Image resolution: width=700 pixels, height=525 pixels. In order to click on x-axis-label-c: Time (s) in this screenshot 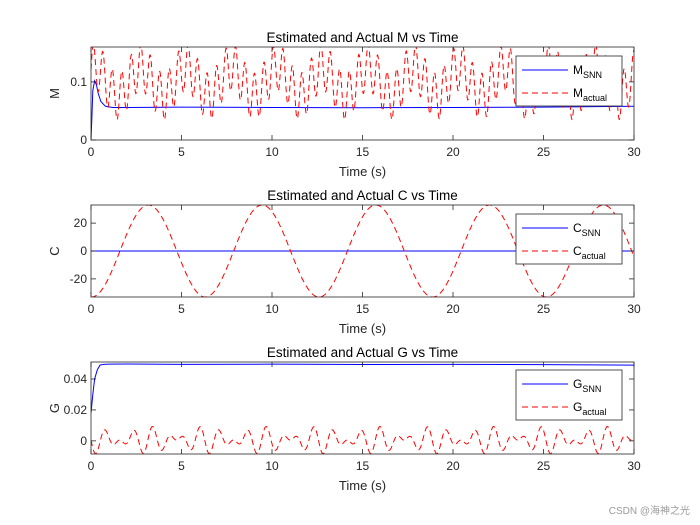, I will do `click(362, 328)`.